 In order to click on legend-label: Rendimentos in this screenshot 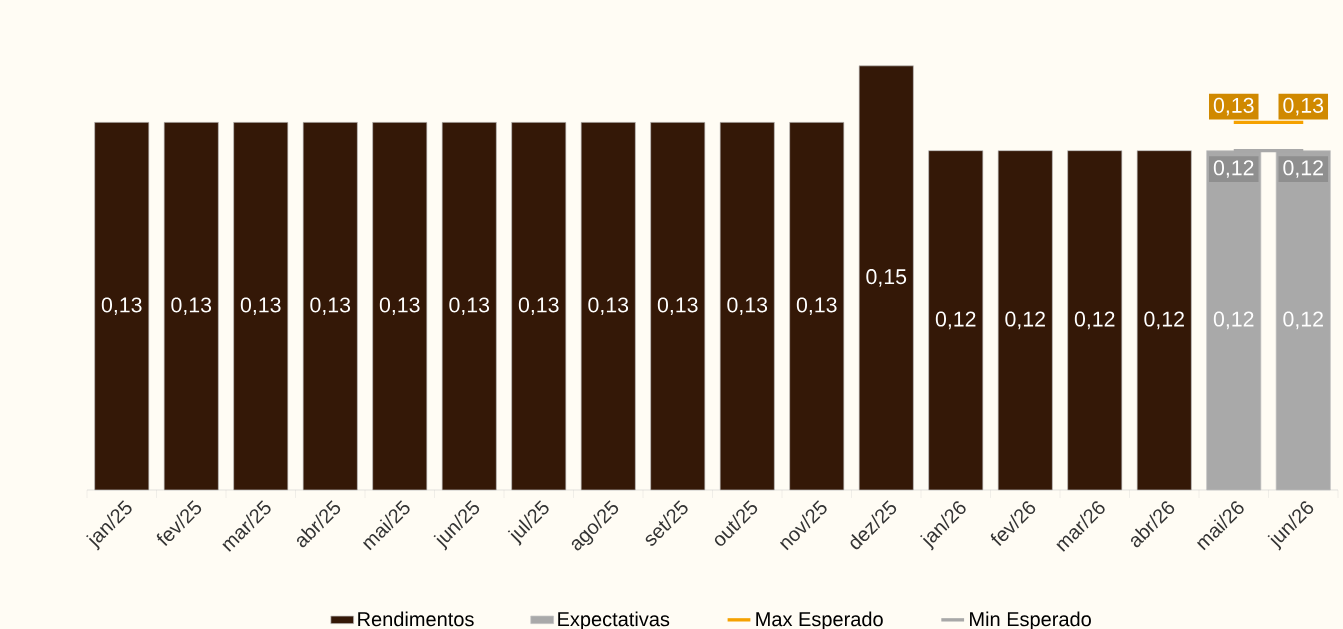, I will do `click(416, 619)`.